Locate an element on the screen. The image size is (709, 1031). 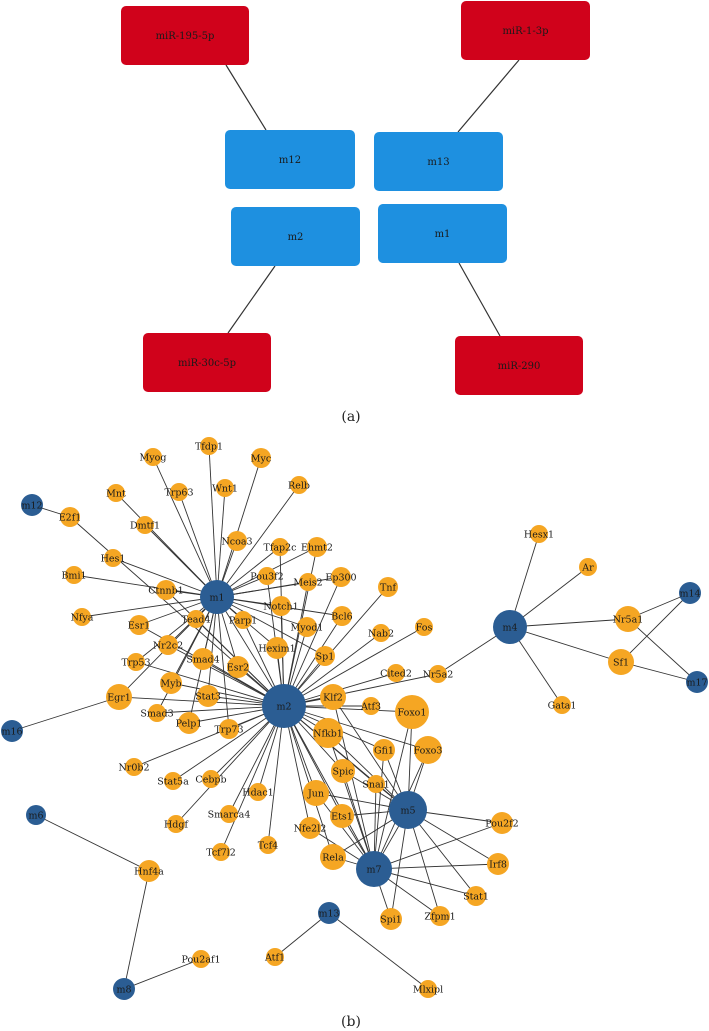
module-node-label: m17 is located at coordinates (696, 682).